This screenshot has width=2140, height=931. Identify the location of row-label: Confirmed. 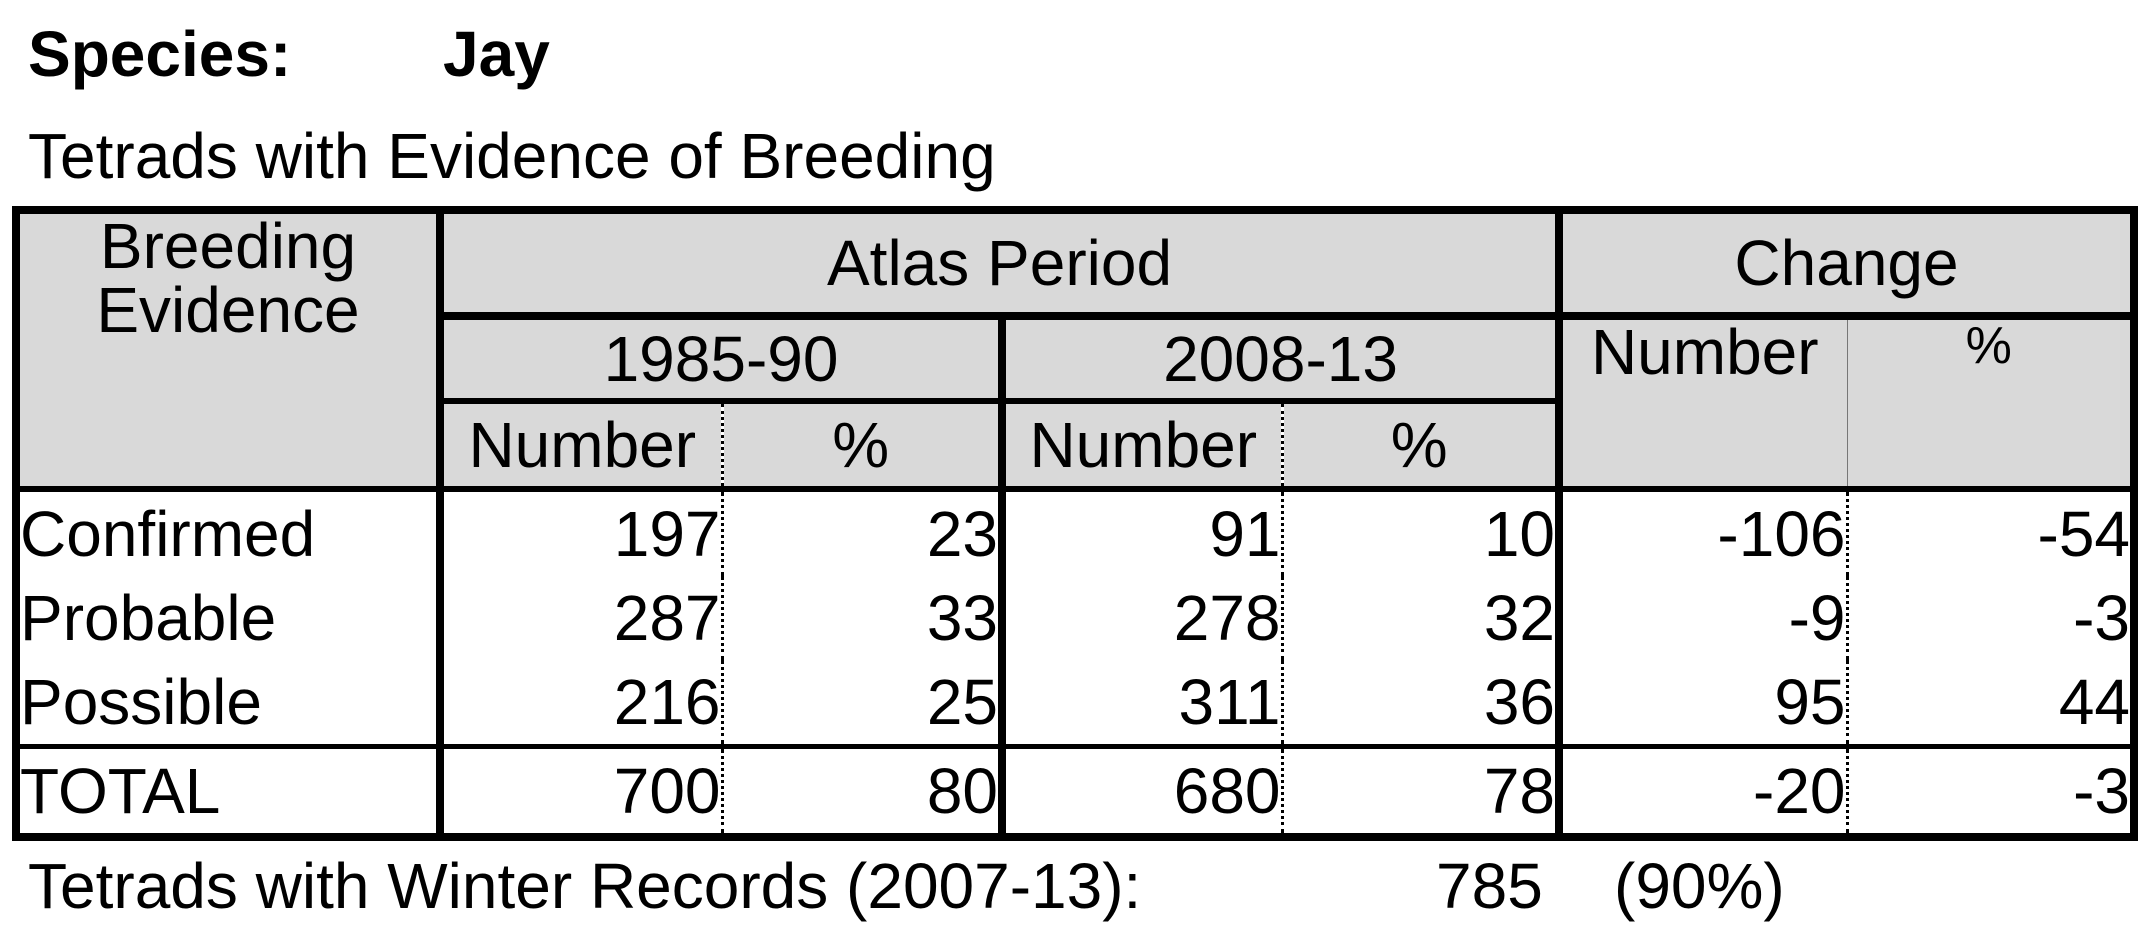
(228, 532).